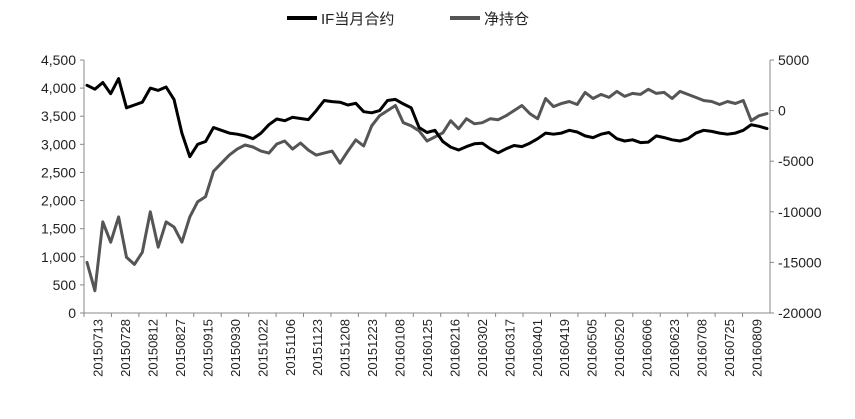 The height and width of the screenshot is (419, 855). Describe the element at coordinates (800, 313) in the screenshot. I see `right-y-tick-label: -20000` at that location.